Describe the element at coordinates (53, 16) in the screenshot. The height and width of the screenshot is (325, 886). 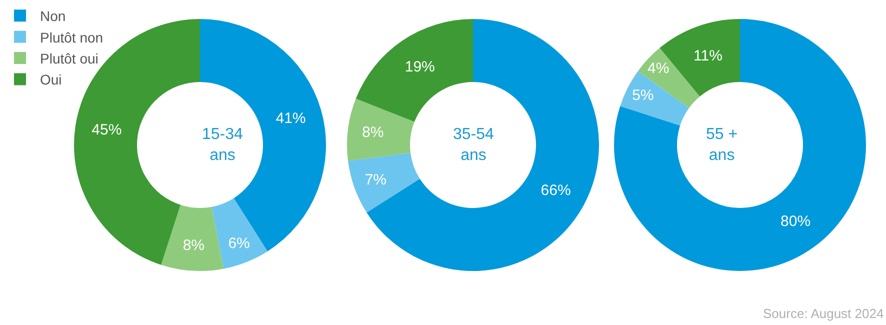
I see `legend-label: Non` at that location.